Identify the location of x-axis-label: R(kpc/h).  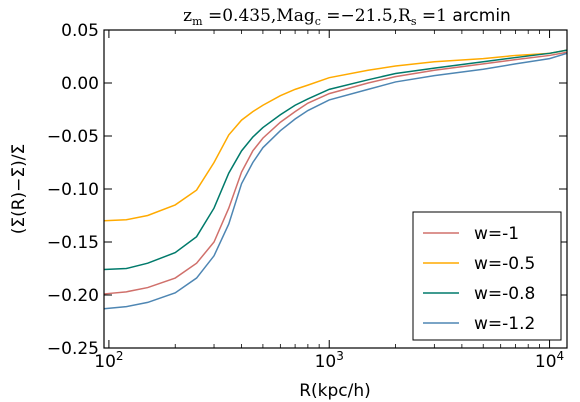
(335, 391).